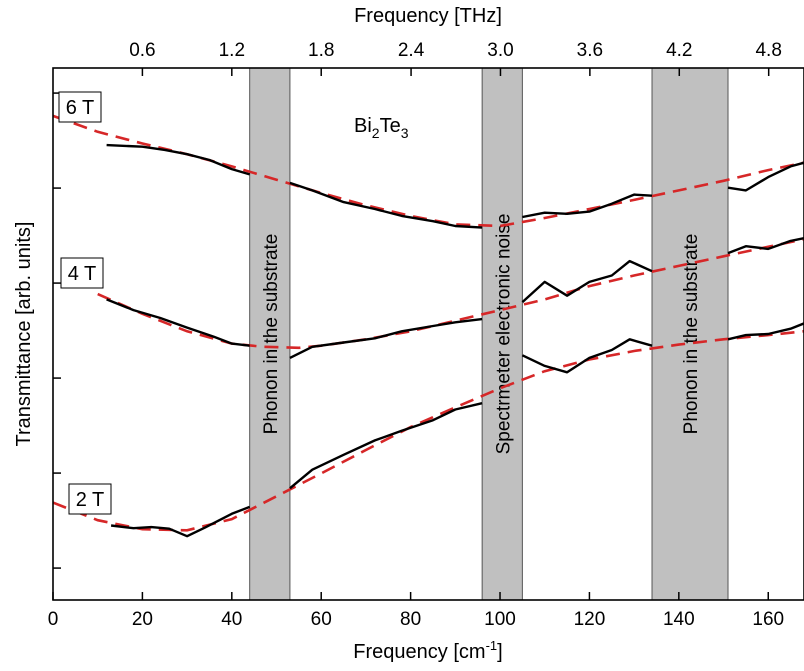 The width and height of the screenshot is (804, 671). Describe the element at coordinates (390, 126) in the screenshot. I see `compound-te: Te` at that location.